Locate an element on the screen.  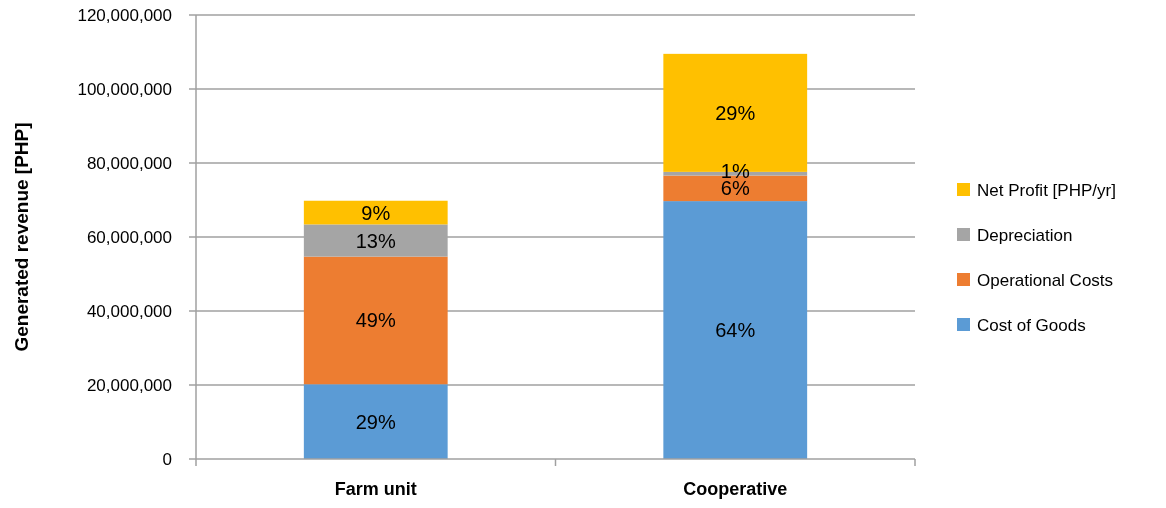
y-axis-title: Generated revenue [PHP] is located at coordinates (21, 237).